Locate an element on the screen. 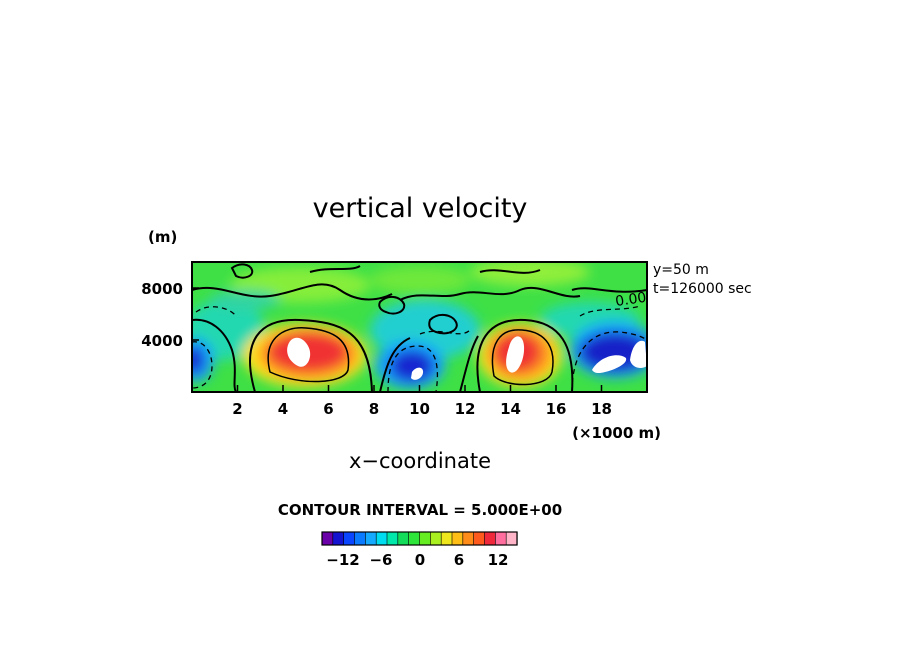 This screenshot has height=654, width=904. x-tick-label: 16 is located at coordinates (556, 409).